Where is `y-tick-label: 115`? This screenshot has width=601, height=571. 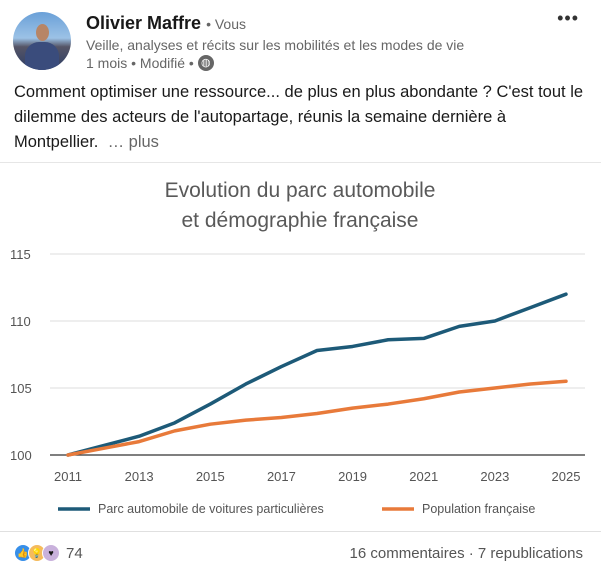 y-tick-label: 115 is located at coordinates (20, 254).